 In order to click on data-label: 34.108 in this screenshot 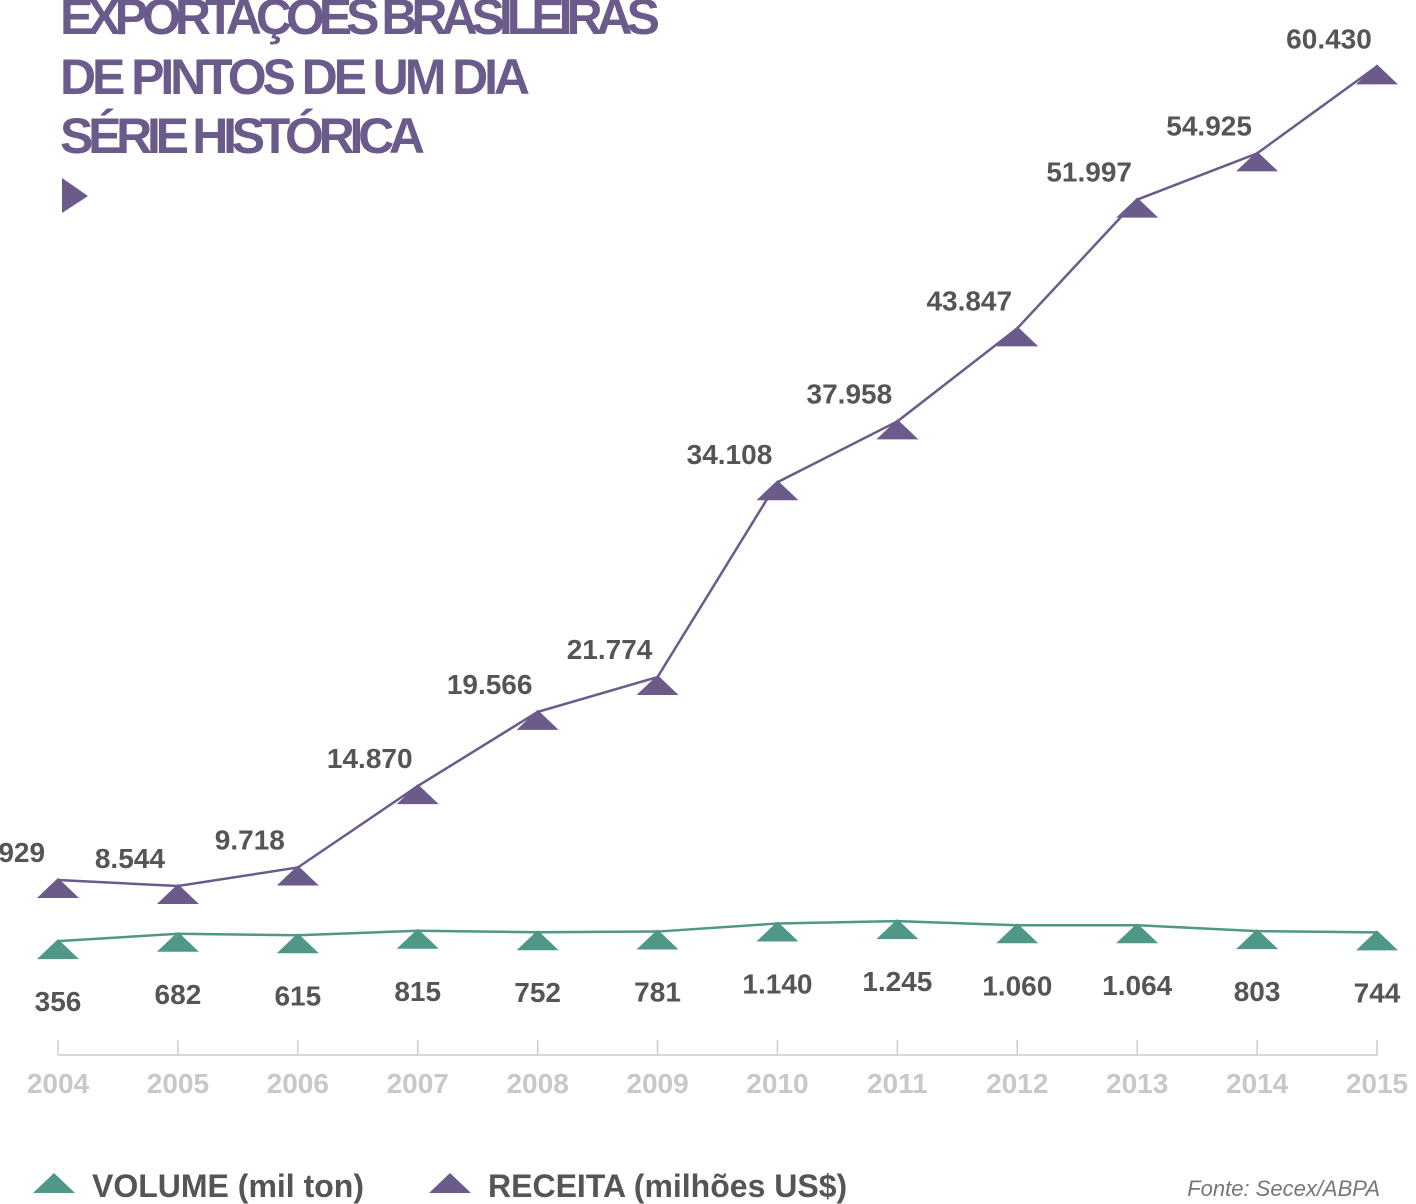, I will do `click(730, 454)`.